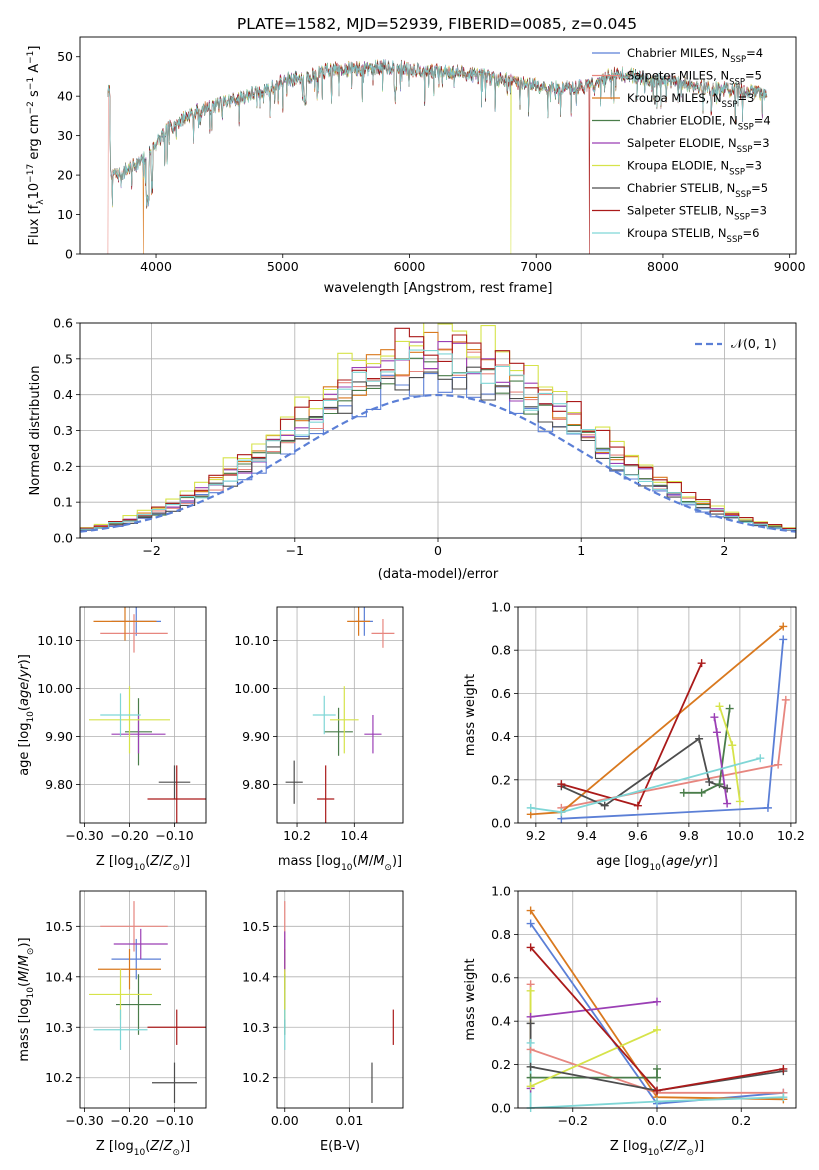 Image resolution: width=819 pixels, height=1170 pixels. What do you see at coordinates (638, 835) in the screenshot?
I see `x-tick-label: 9.6` at bounding box center [638, 835].